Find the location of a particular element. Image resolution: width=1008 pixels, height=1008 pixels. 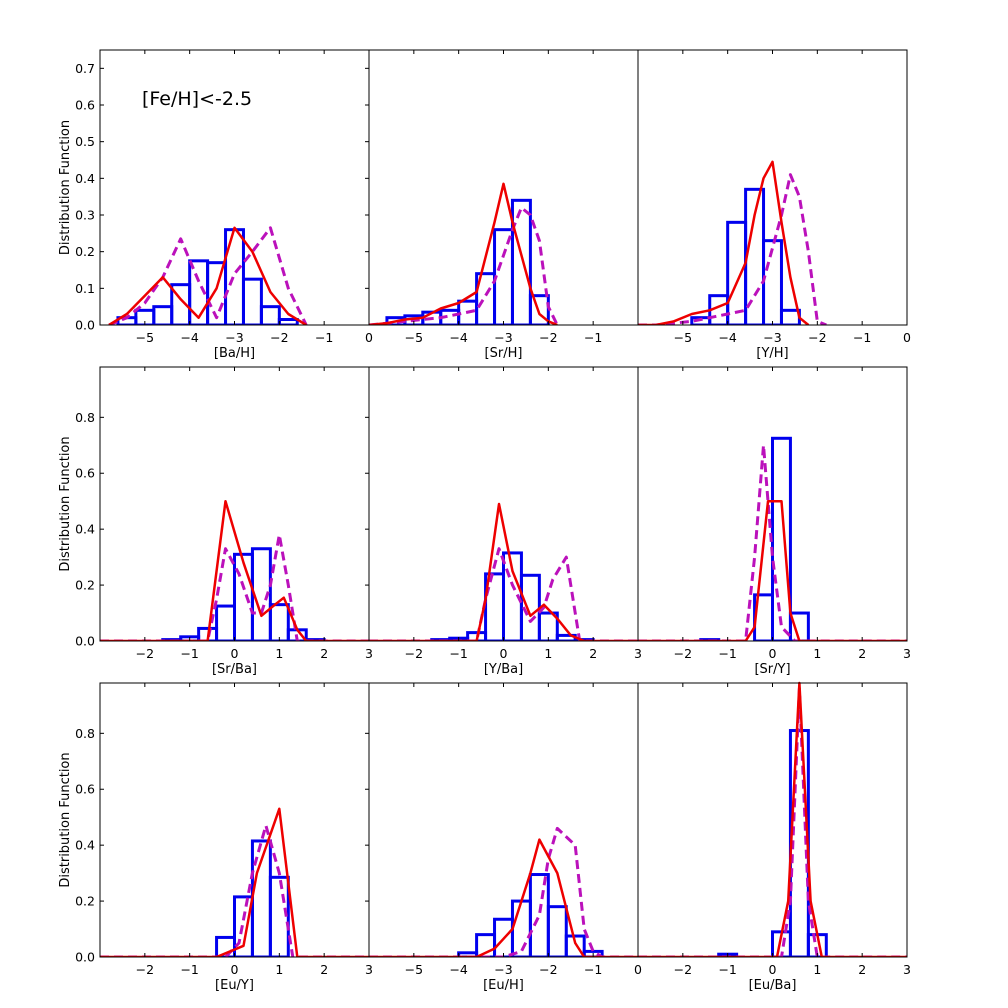

x-axis-label: [Sr/H] is located at coordinates (504, 353).